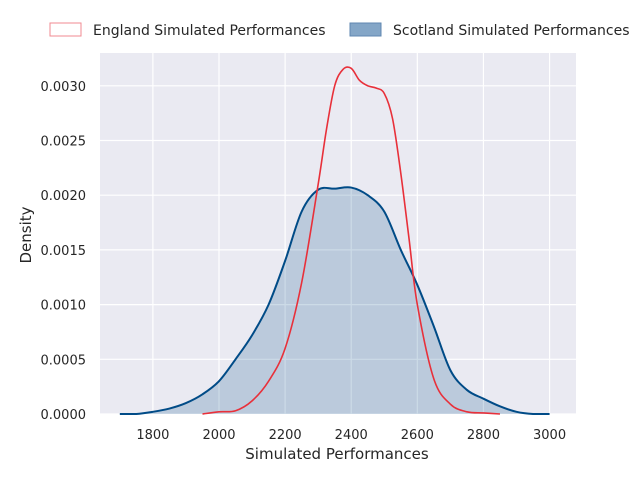  Describe the element at coordinates (64, 196) in the screenshot. I see `y-tick-label: 0.0020` at that location.